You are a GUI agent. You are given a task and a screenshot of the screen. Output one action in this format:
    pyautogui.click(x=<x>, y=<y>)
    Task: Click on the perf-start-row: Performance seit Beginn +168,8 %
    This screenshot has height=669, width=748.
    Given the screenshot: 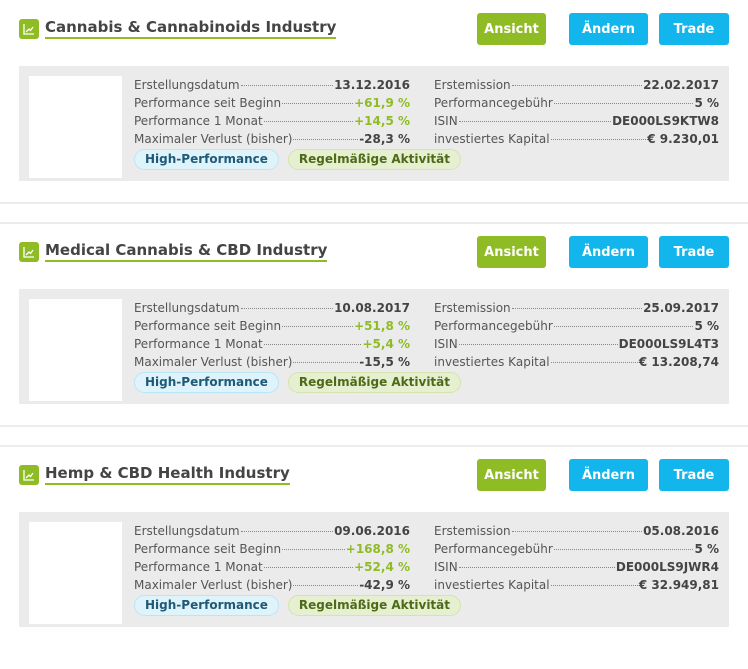 What is the action you would take?
    pyautogui.click(x=272, y=549)
    